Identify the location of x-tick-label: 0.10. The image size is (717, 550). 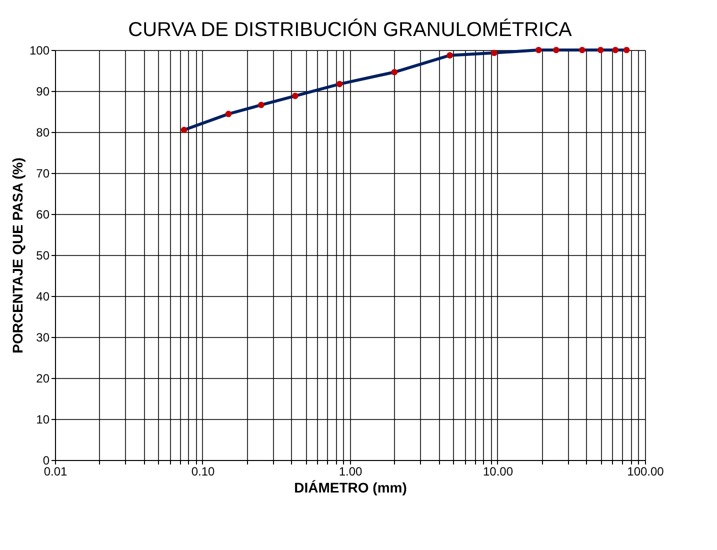
(203, 471).